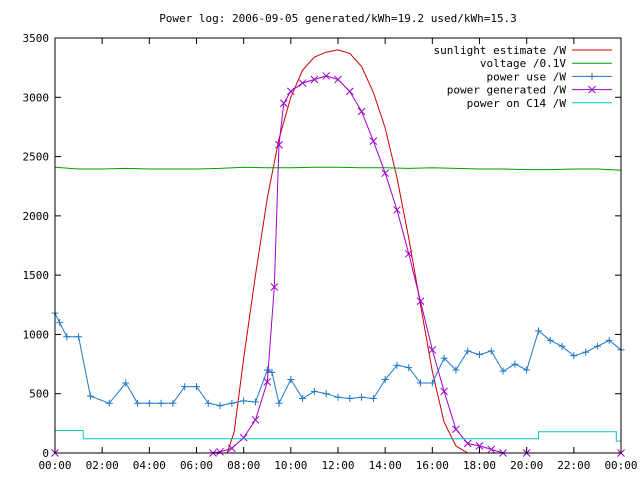 This screenshot has height=480, width=640. I want to click on legend-label: voltage /0.1V, so click(523, 63).